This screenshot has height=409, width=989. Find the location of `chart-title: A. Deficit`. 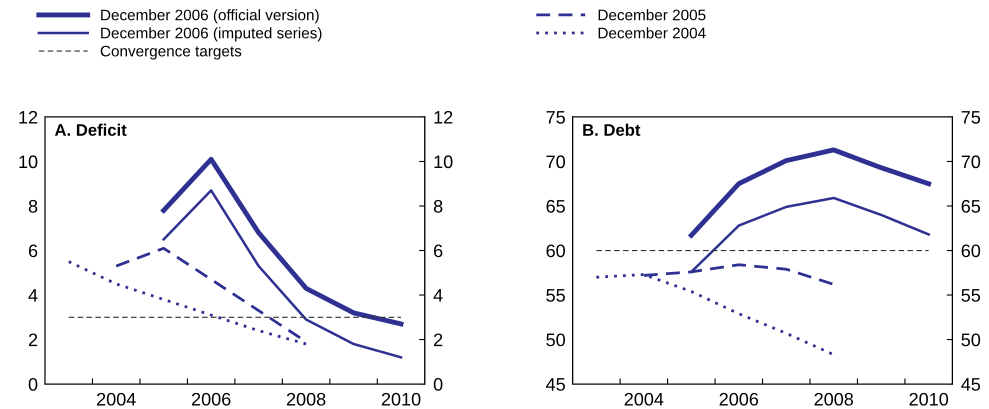

chart-title: A. Deficit is located at coordinates (90, 130).